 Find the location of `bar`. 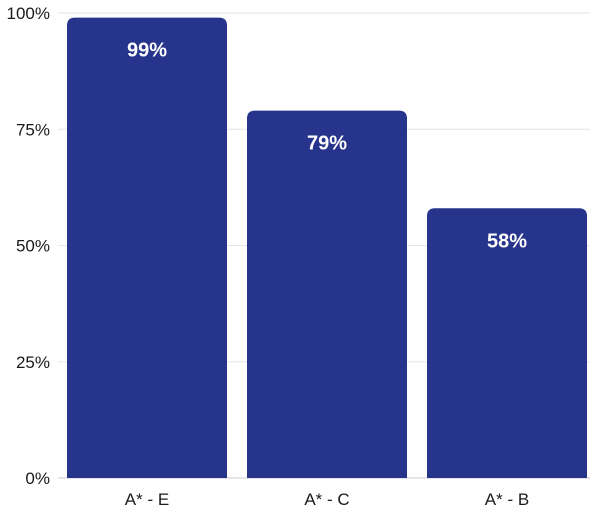

bar is located at coordinates (507, 343).